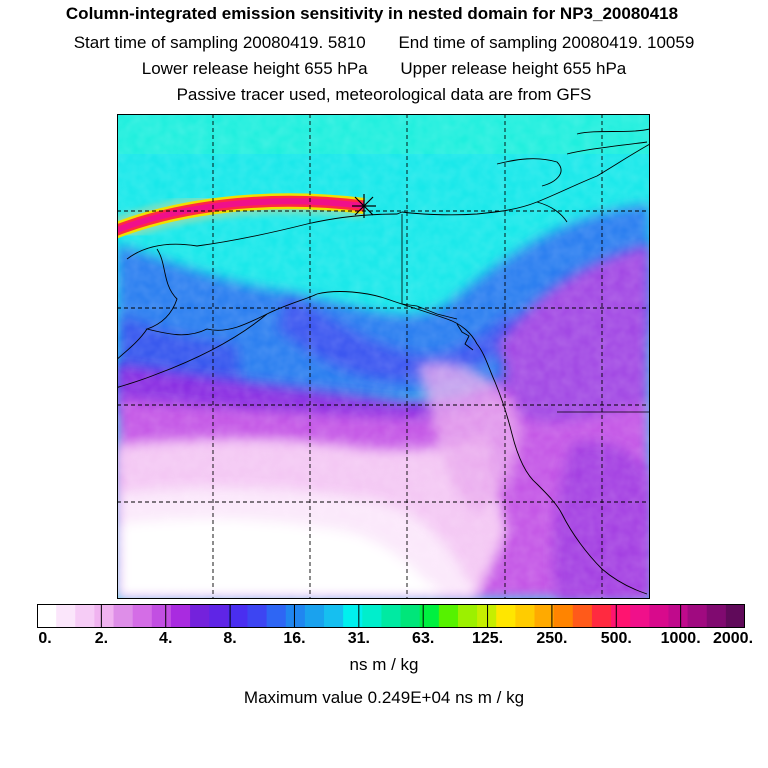  I want to click on colorbar-tick-label: 0., so click(45, 638).